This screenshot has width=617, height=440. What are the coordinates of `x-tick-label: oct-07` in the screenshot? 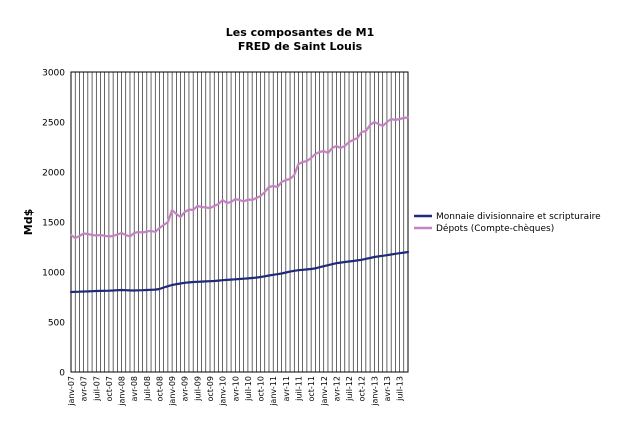 It's located at (109, 389).